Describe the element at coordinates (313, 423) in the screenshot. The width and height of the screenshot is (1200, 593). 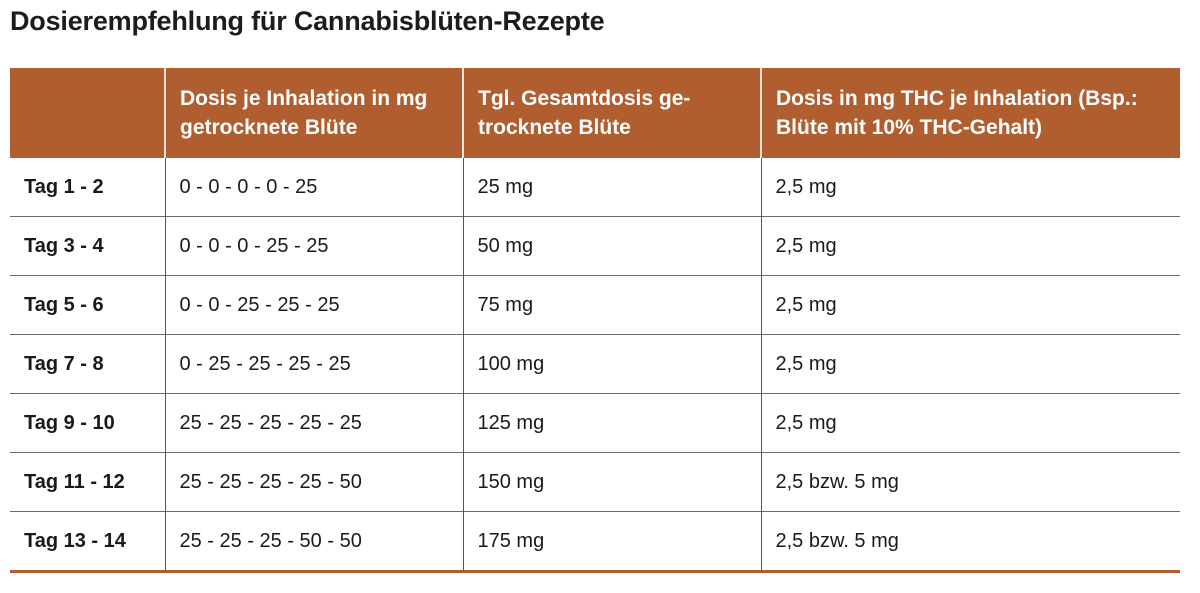
I see `cell-dose-per-inhalation: 25 - 25 - 25 - 25 - 25` at that location.